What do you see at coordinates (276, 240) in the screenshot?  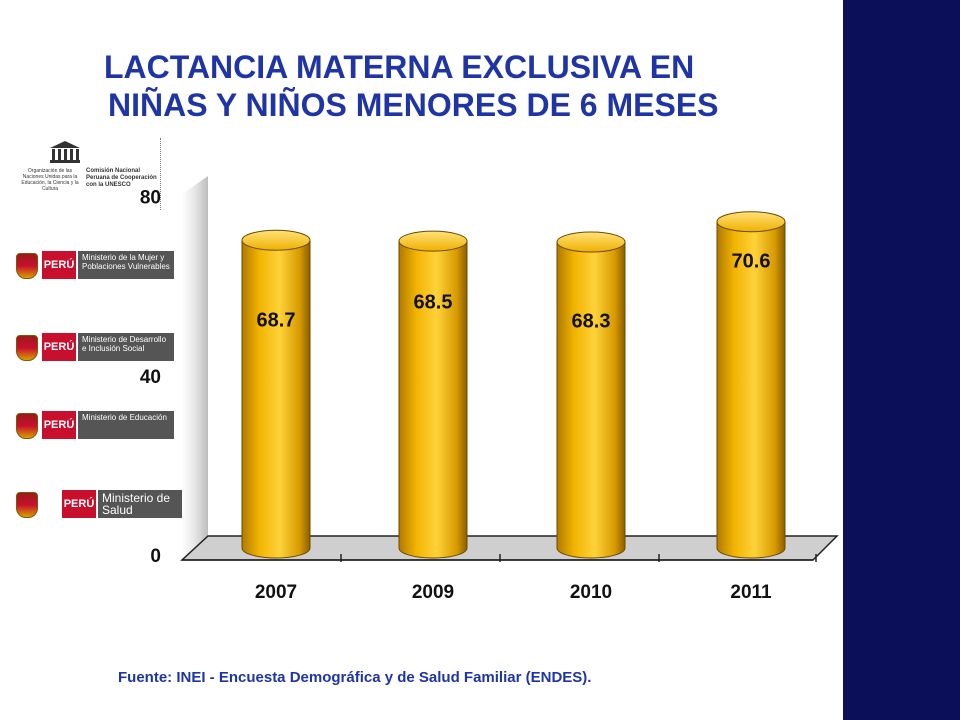 I see `bar-cap-2007` at bounding box center [276, 240].